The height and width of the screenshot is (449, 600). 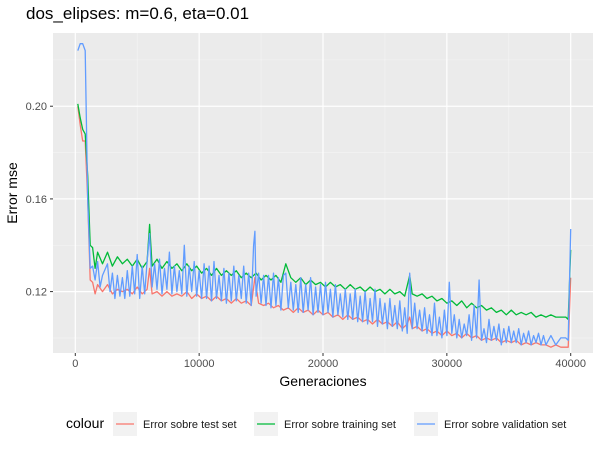 I want to click on y-axis-title: Error mse, so click(x=12, y=193).